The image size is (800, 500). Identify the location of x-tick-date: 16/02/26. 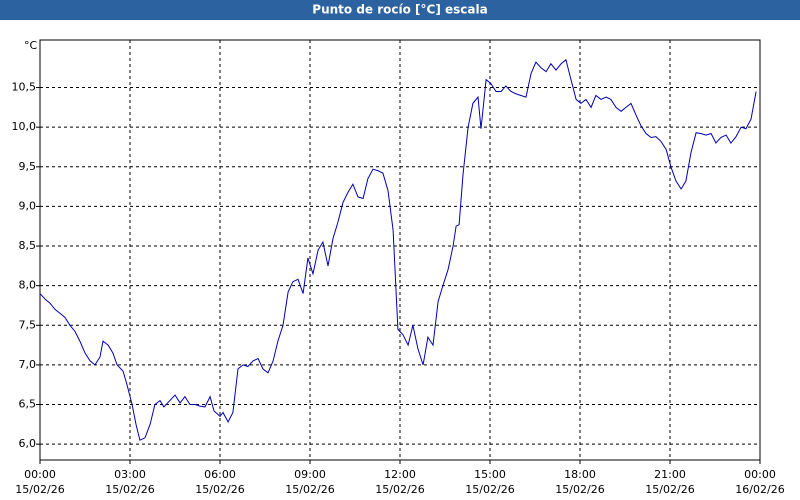
(759, 489).